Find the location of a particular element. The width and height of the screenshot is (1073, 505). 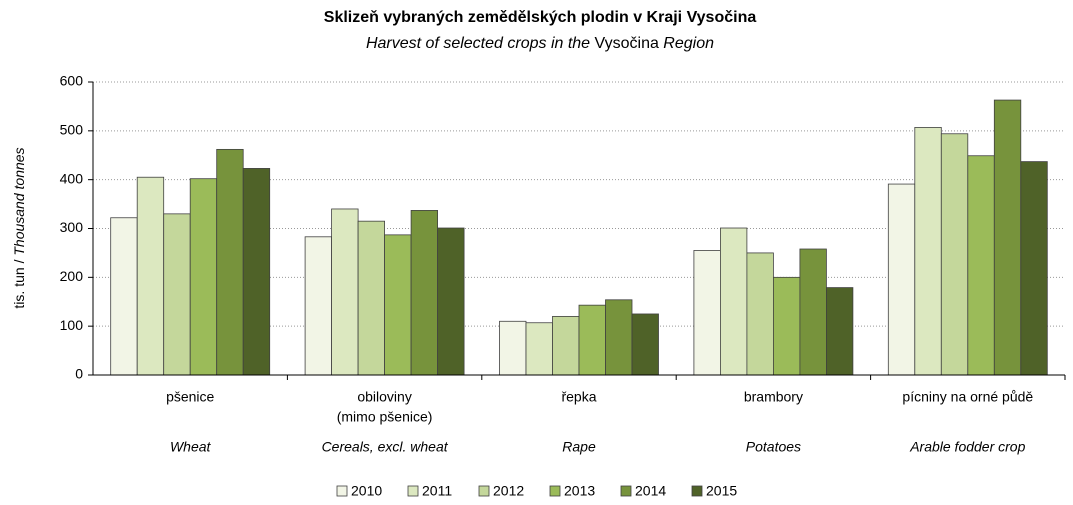

x-tick-label-en: Cereals, excl. wheat is located at coordinates (385, 447).